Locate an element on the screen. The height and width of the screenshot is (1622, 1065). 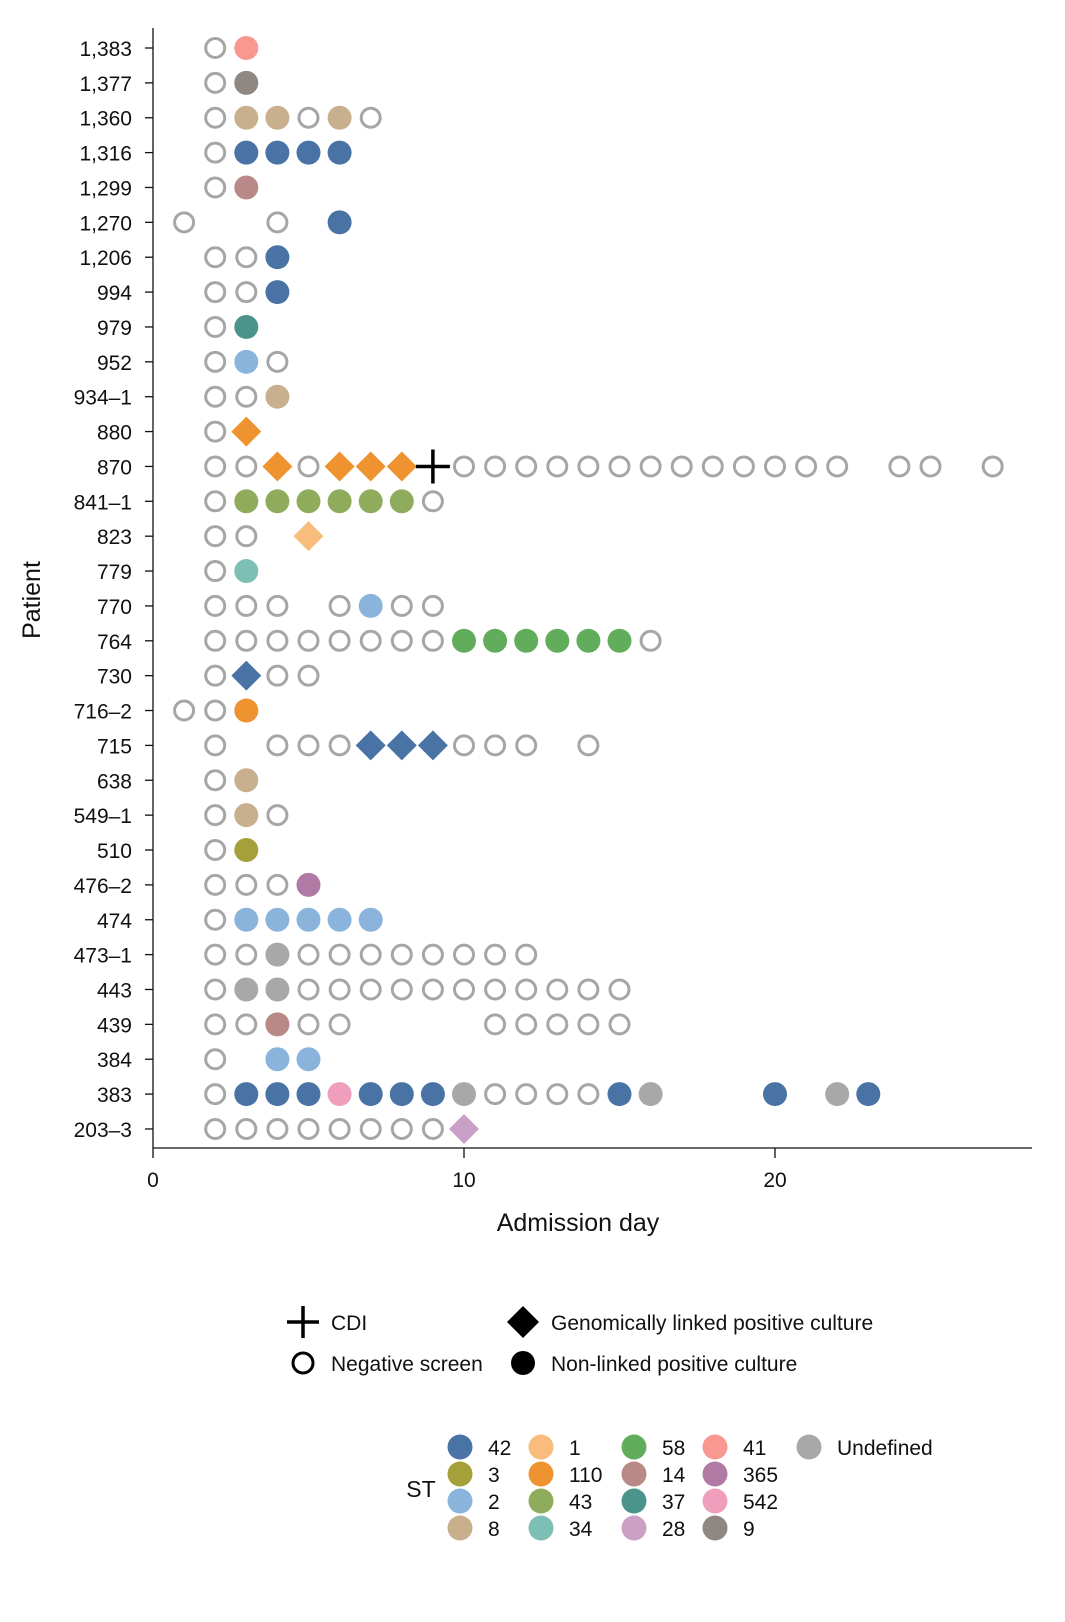
st-legend-label: 542 is located at coordinates (760, 1502).